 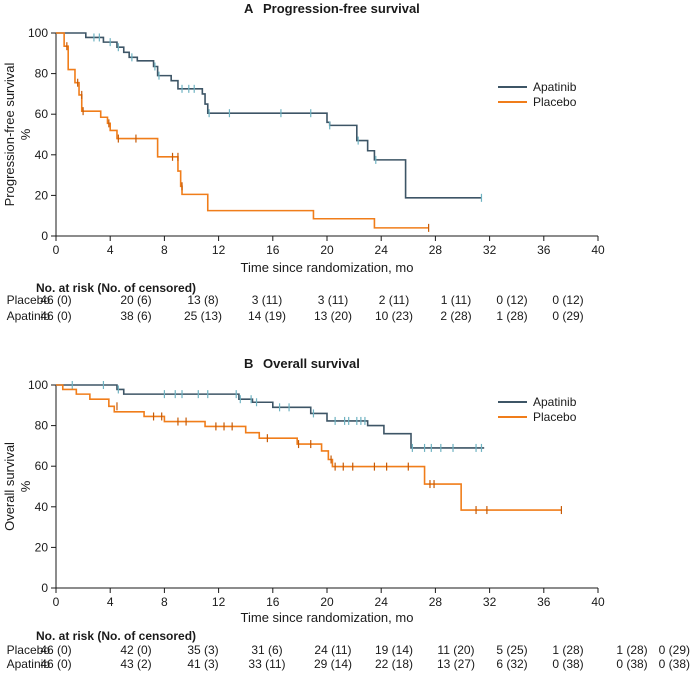 I want to click on risk-cell: 13 (8), so click(x=202, y=300).